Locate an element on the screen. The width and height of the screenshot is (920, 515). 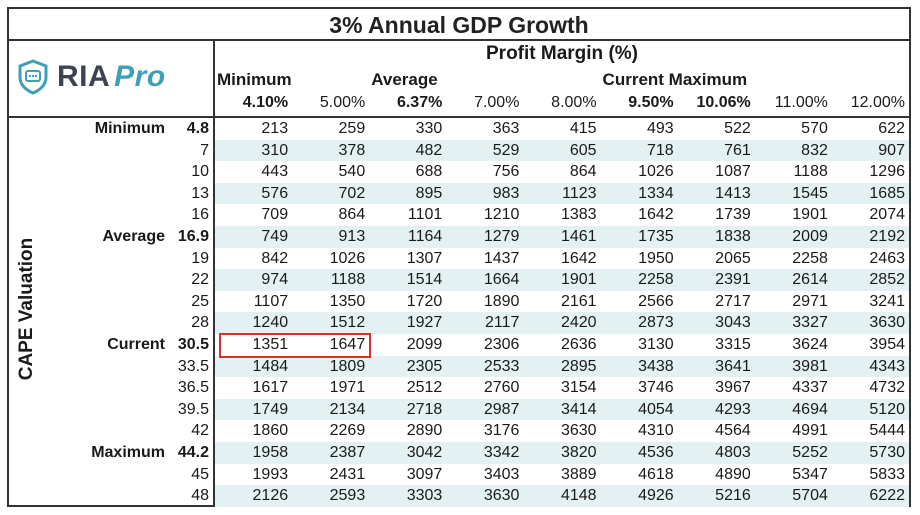
table-cell: 2636 is located at coordinates (578, 344).